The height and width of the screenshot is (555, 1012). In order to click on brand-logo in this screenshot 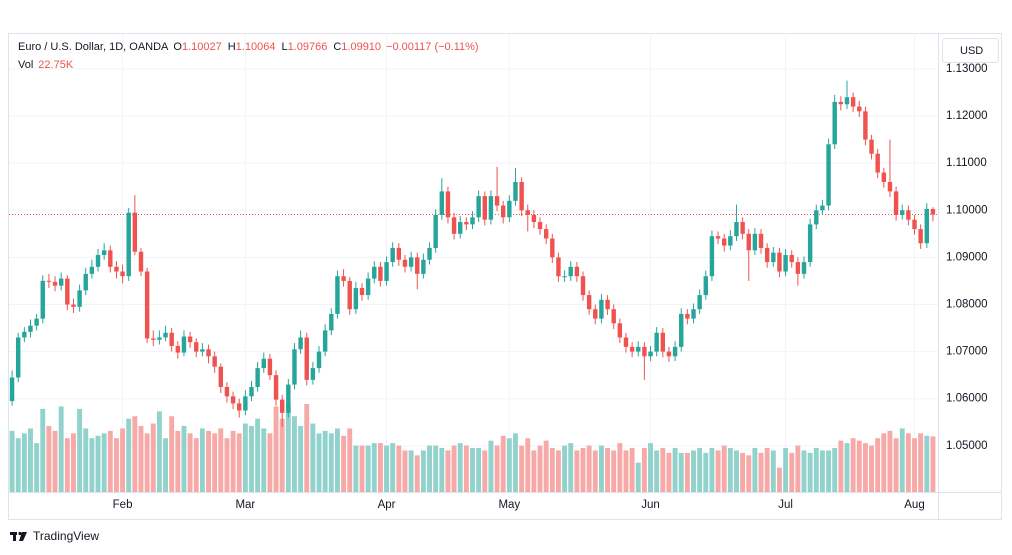, I will do `click(18, 536)`.